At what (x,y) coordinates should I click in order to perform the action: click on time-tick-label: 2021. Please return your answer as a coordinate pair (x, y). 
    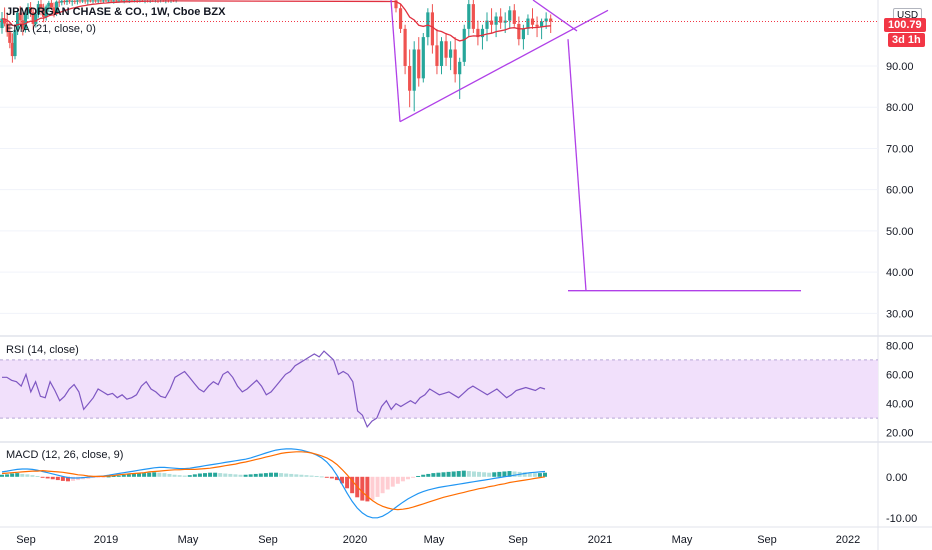
    Looking at the image, I should click on (600, 540).